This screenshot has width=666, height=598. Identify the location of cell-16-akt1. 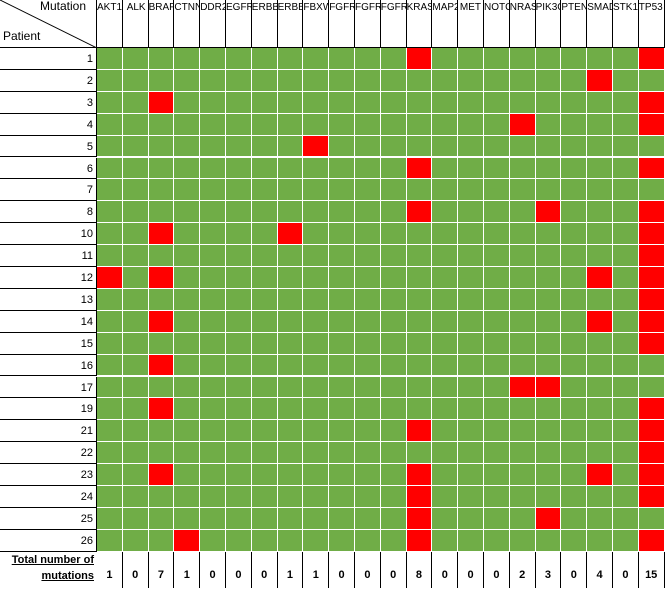
(110, 365).